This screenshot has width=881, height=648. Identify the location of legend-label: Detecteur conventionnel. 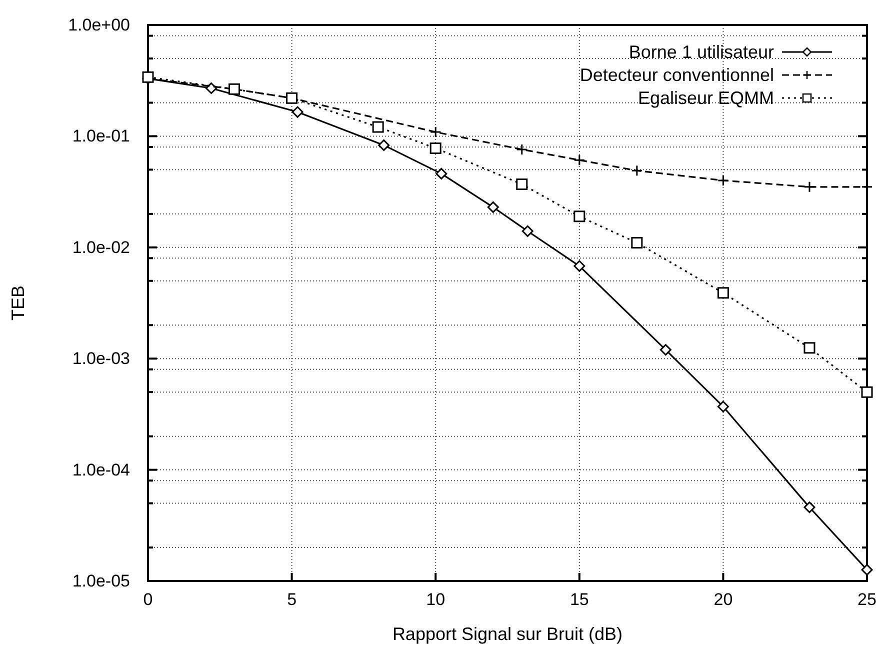
(677, 75).